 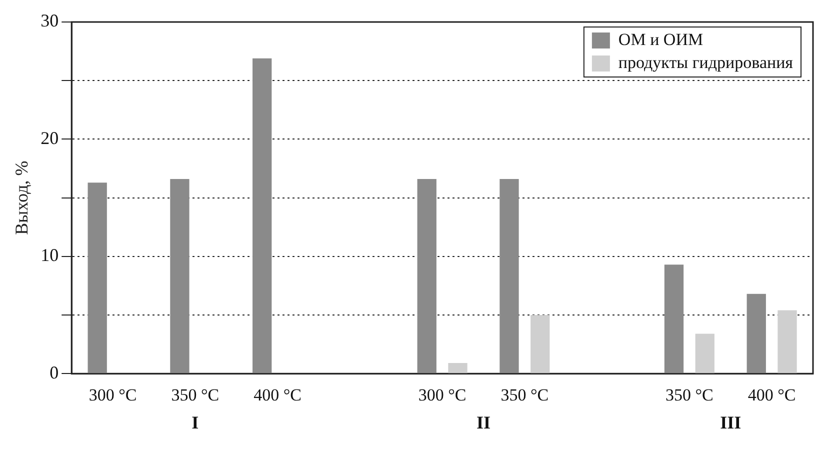 What do you see at coordinates (706, 62) in the screenshot?
I see `legend-label: продукты гидрирования` at bounding box center [706, 62].